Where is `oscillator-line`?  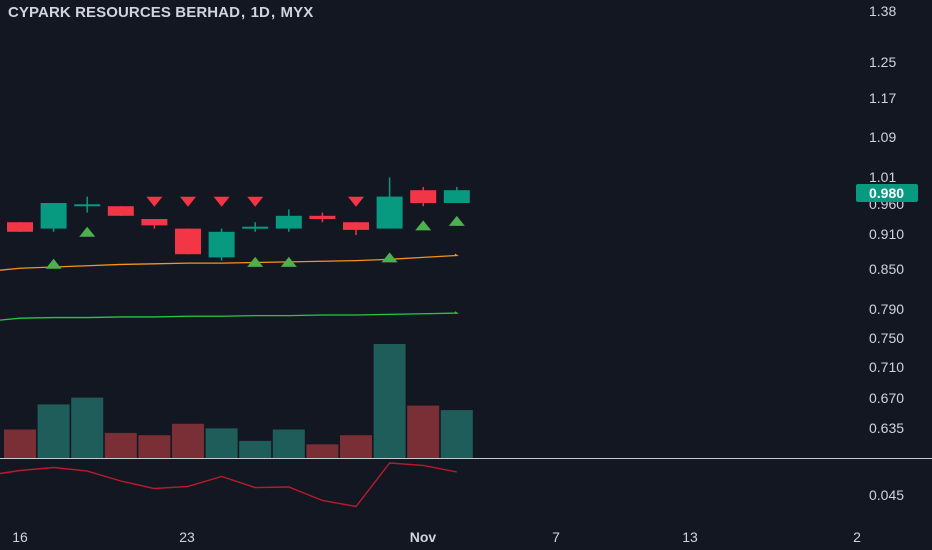 oscillator-line is located at coordinates (228, 485).